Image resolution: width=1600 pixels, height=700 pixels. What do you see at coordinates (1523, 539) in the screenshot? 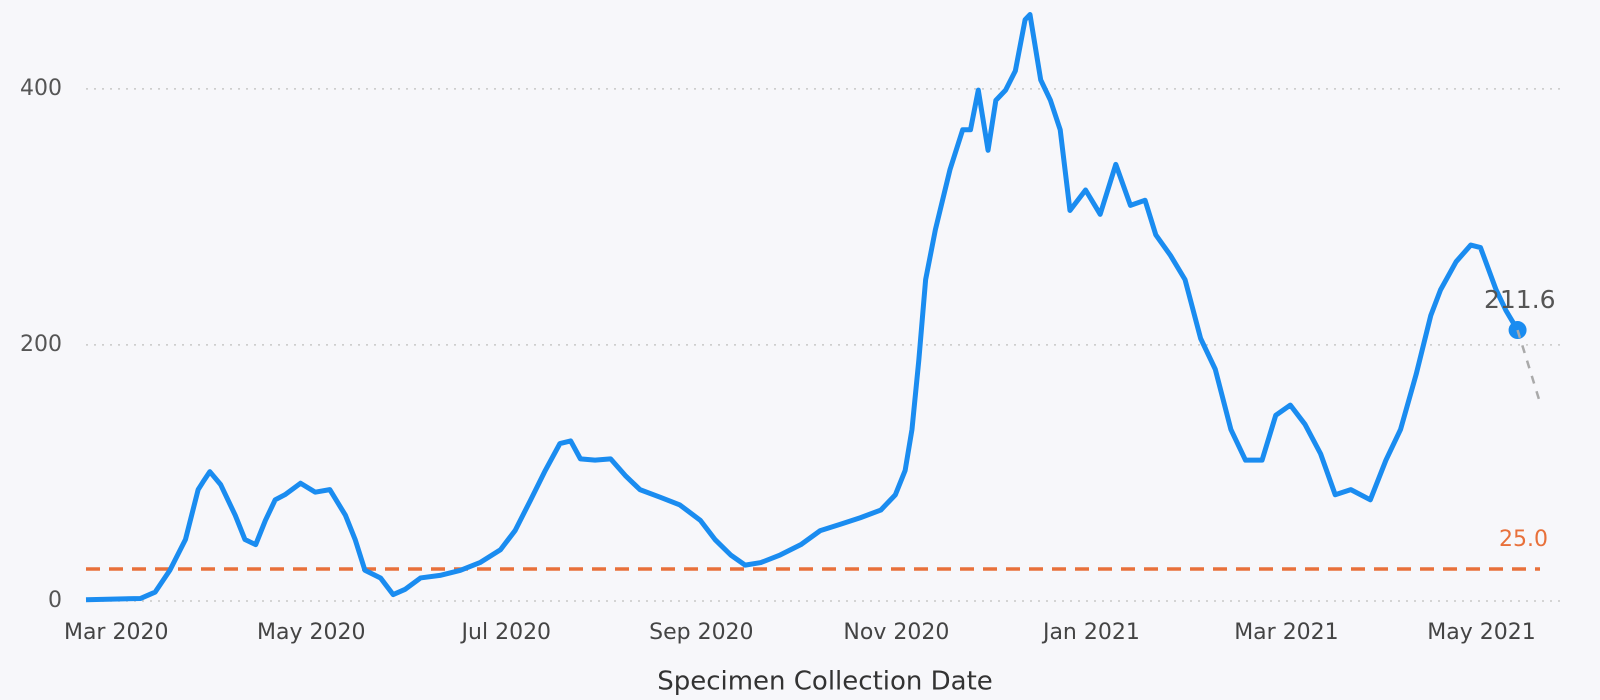
I see `reference-label: 25.0` at bounding box center [1523, 539].